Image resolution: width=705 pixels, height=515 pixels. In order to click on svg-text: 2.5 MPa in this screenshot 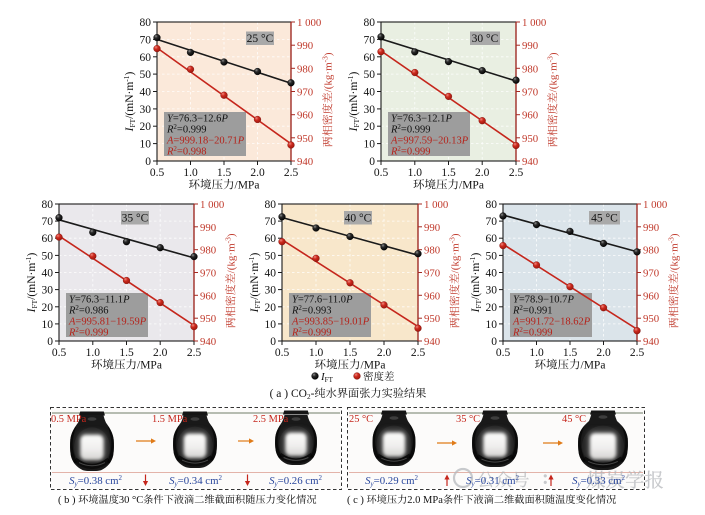, I will do `click(271, 419)`.